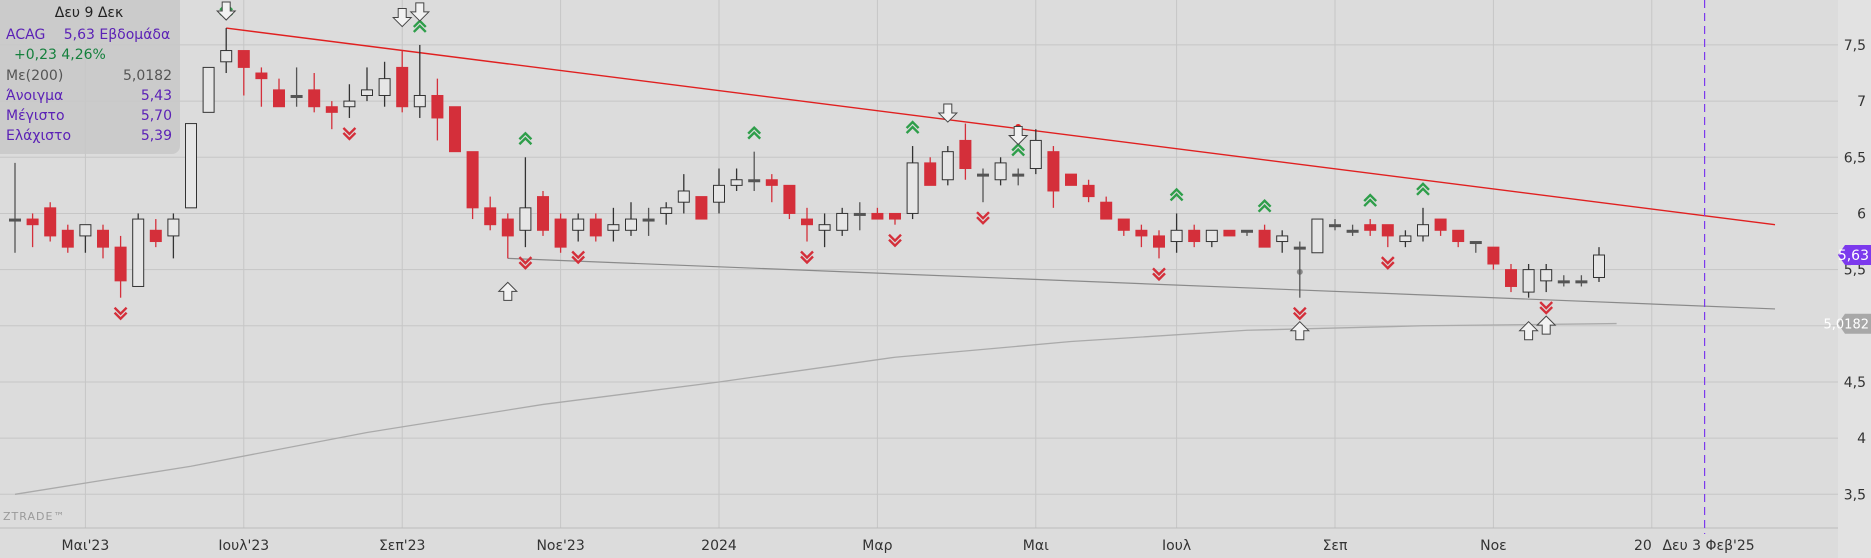 This screenshot has height=558, width=1871. What do you see at coordinates (156, 96) in the screenshot?
I see `tooltip-open-value: 5,43` at bounding box center [156, 96].